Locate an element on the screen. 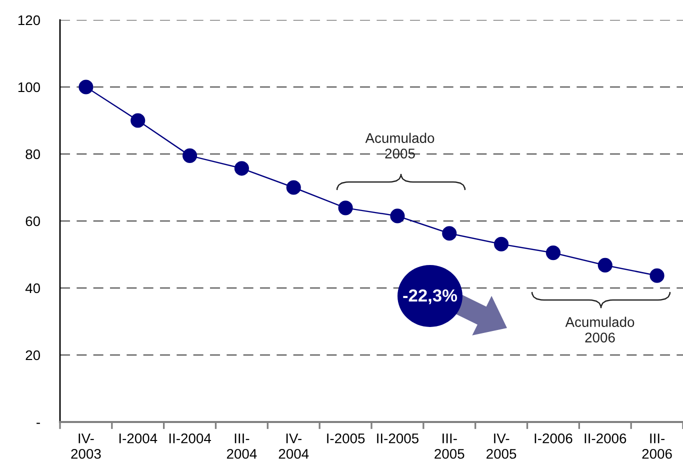  x-tick-label: II-2004 is located at coordinates (190, 438).